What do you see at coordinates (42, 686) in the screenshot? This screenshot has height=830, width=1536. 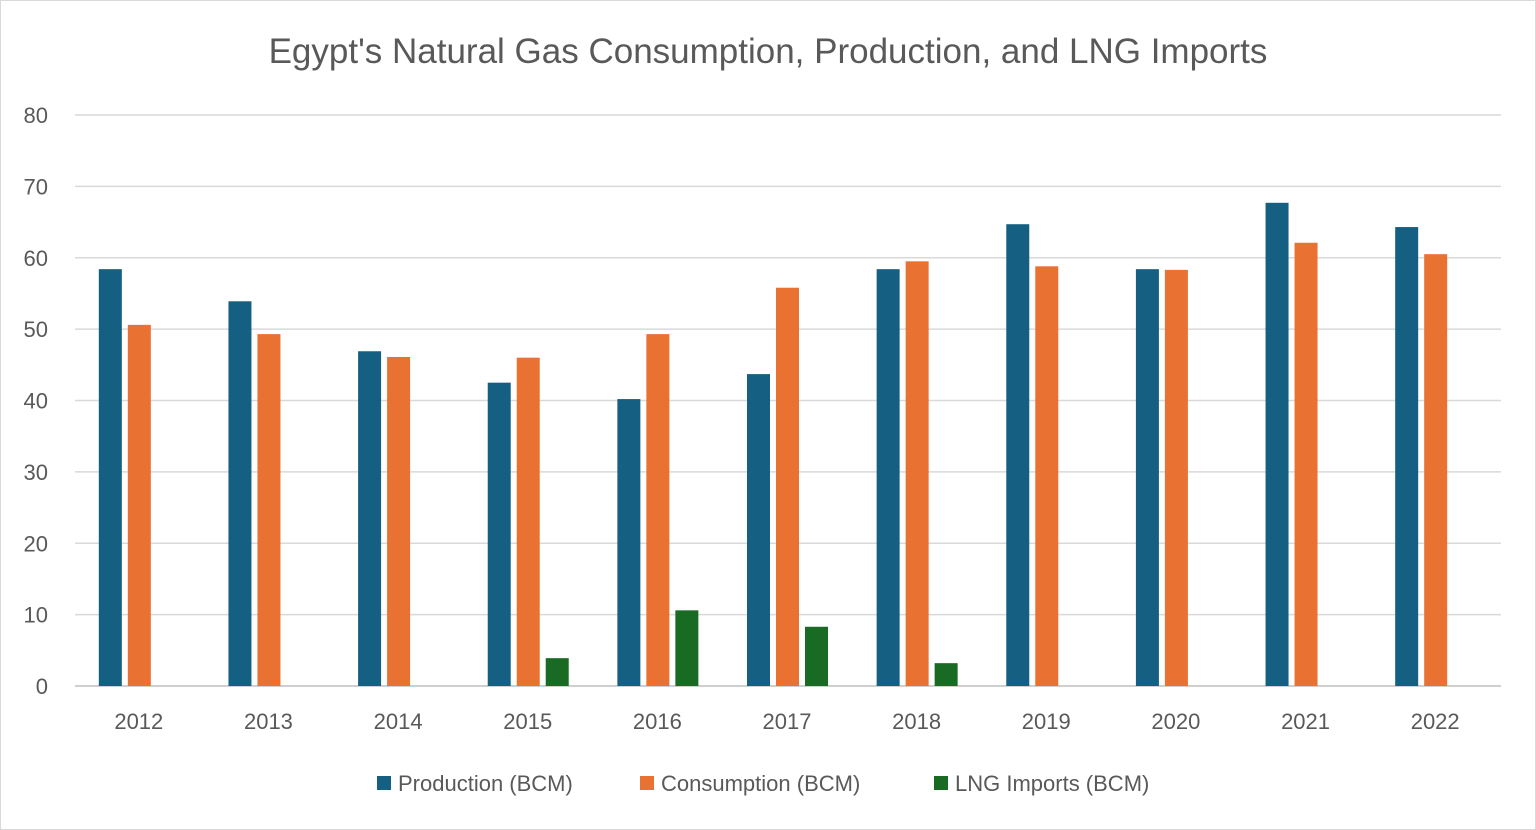 I see `y-tick-label: 0` at bounding box center [42, 686].